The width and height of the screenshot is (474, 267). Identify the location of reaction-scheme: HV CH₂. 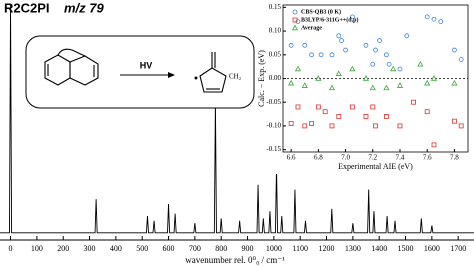
(140, 72).